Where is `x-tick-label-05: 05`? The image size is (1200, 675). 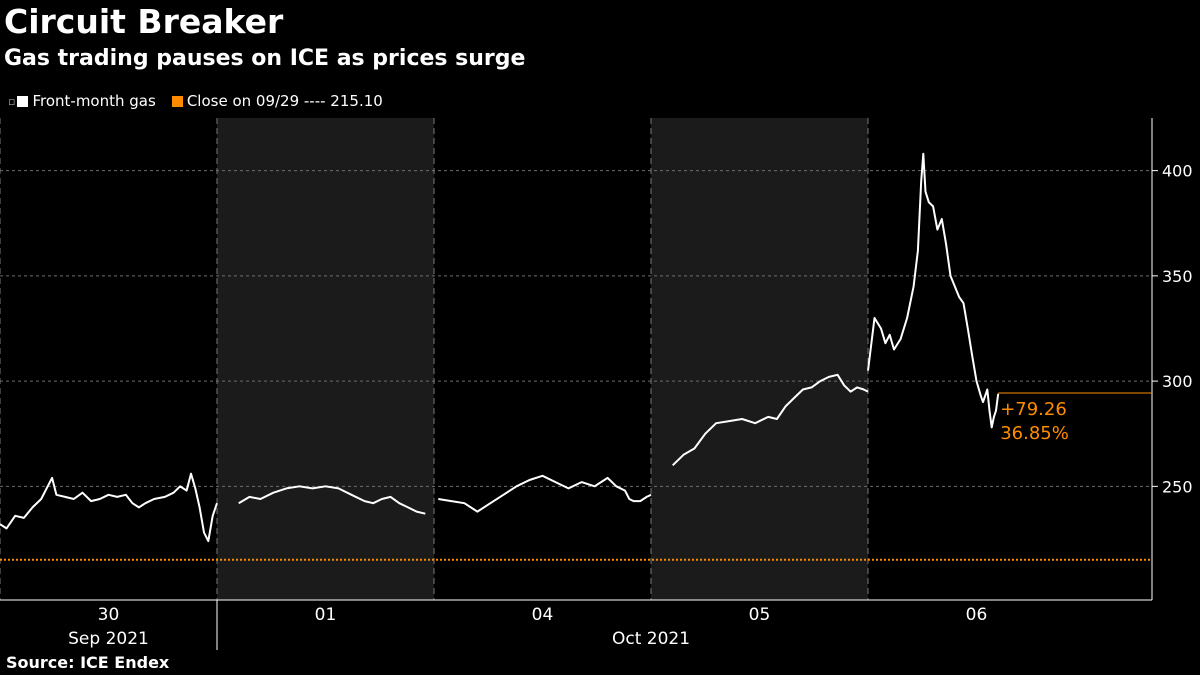 x-tick-label-05: 05 is located at coordinates (760, 615).